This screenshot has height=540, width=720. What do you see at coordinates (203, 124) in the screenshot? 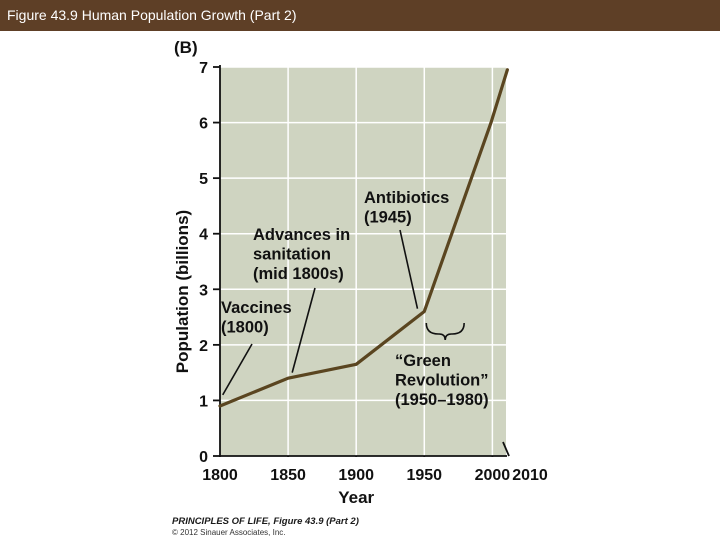
I see `y-tick-label: 6` at bounding box center [203, 124].